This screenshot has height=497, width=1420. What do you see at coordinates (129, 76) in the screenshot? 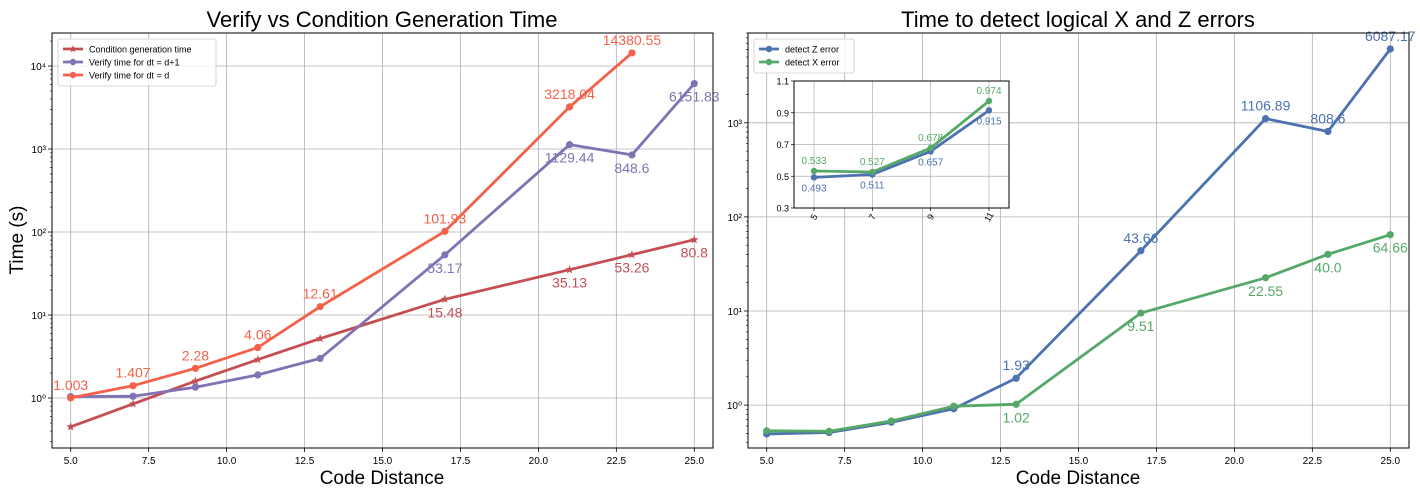
I see `legend-label: Verify time for dt = d` at bounding box center [129, 76].